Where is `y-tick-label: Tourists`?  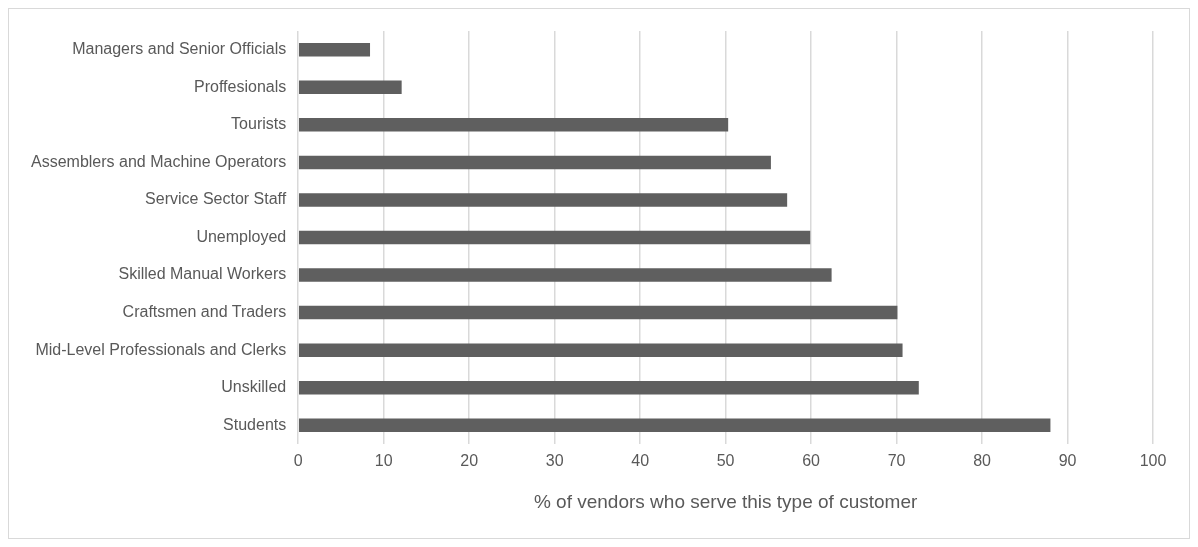 y-tick-label: Tourists is located at coordinates (259, 124).